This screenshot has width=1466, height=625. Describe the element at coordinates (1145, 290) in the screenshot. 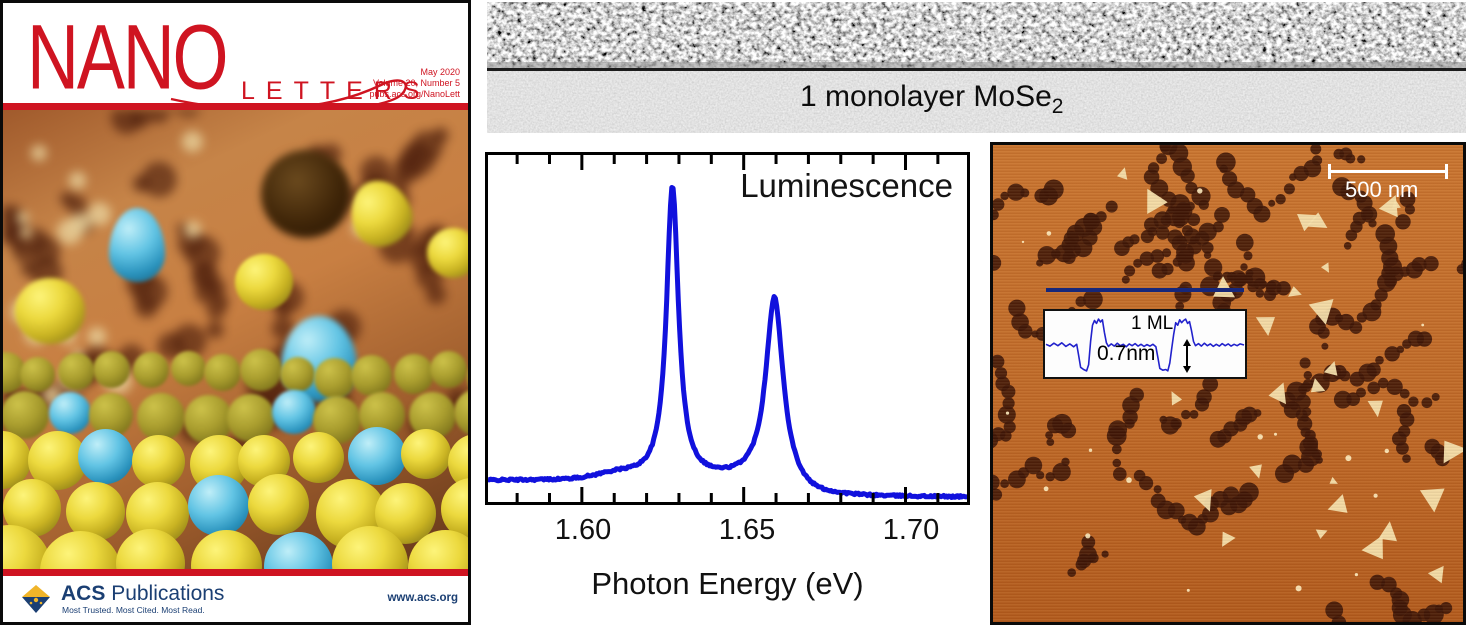

I see `height-profile-line` at that location.